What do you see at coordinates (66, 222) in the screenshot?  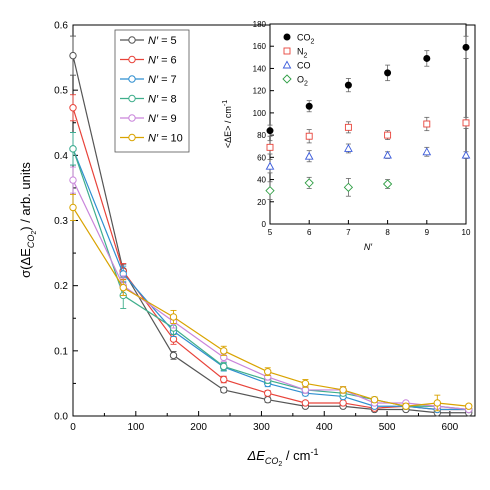 I see `main-y-axis: 0.0 0.1 0.2 0.3 0.4 0.5 0.6` at bounding box center [66, 222].